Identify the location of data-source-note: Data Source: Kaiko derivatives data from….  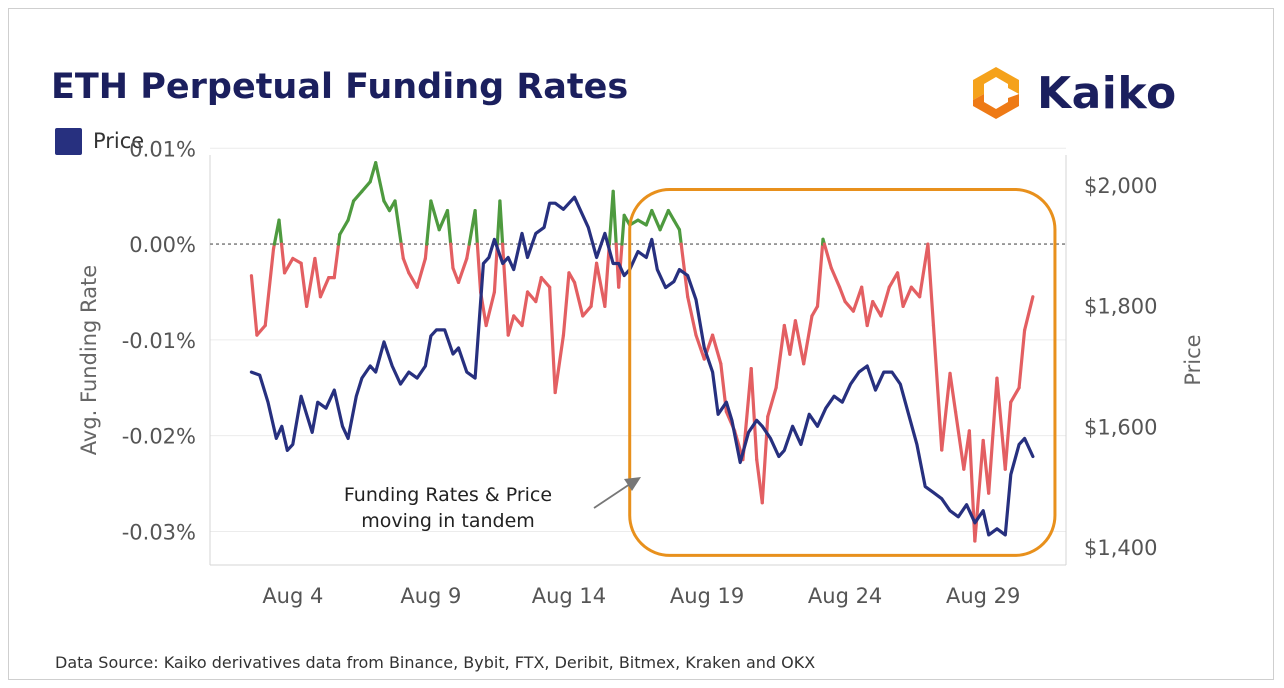
(435, 662).